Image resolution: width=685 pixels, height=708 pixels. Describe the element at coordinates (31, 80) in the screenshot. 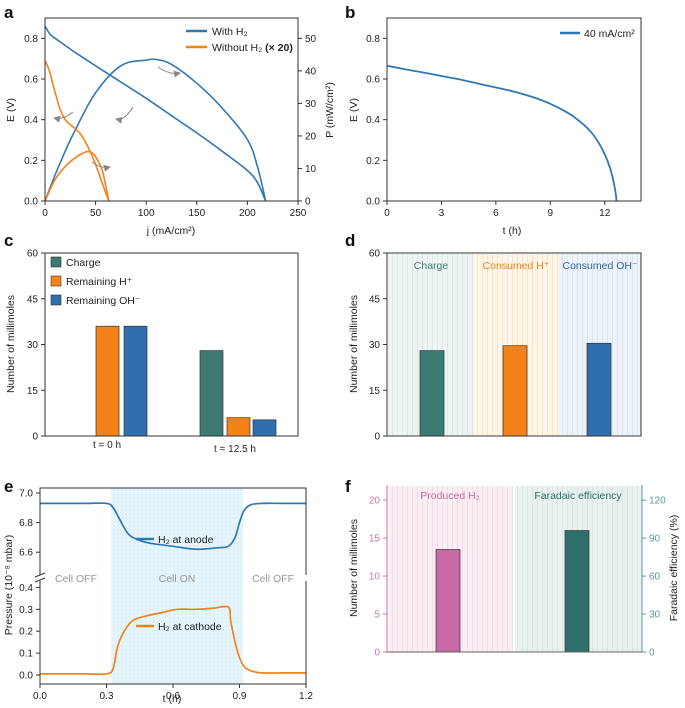

I see `panel-a-ytick-label-3: 0.6` at that location.